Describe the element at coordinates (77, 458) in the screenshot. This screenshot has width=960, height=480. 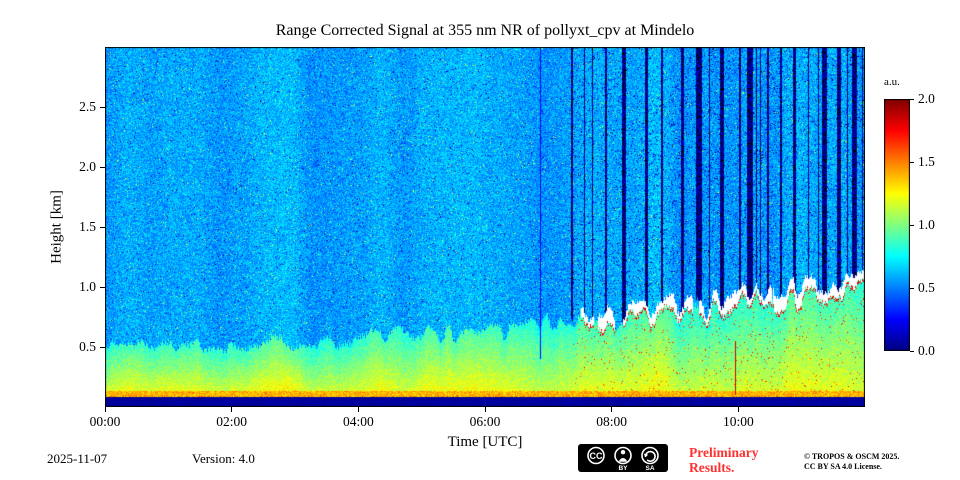
I see `measurement-date: 2025-11-07` at that location.